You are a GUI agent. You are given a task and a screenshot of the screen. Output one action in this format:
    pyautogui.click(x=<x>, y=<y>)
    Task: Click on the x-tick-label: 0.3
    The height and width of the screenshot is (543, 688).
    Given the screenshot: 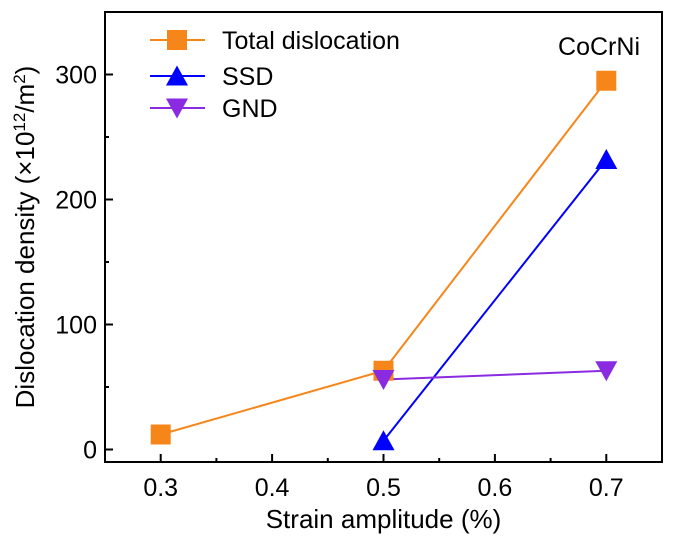 What is the action you would take?
    pyautogui.click(x=160, y=488)
    